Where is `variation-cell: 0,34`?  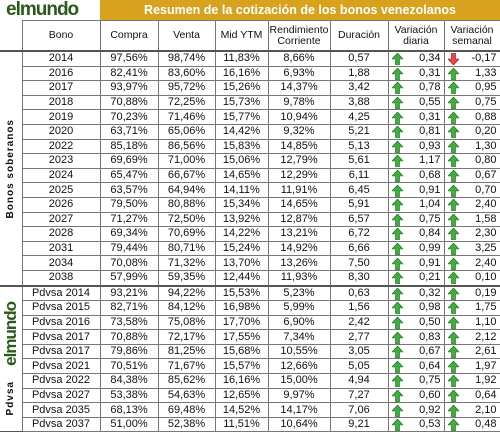
variation-cell: 0,34 is located at coordinates (416, 58).